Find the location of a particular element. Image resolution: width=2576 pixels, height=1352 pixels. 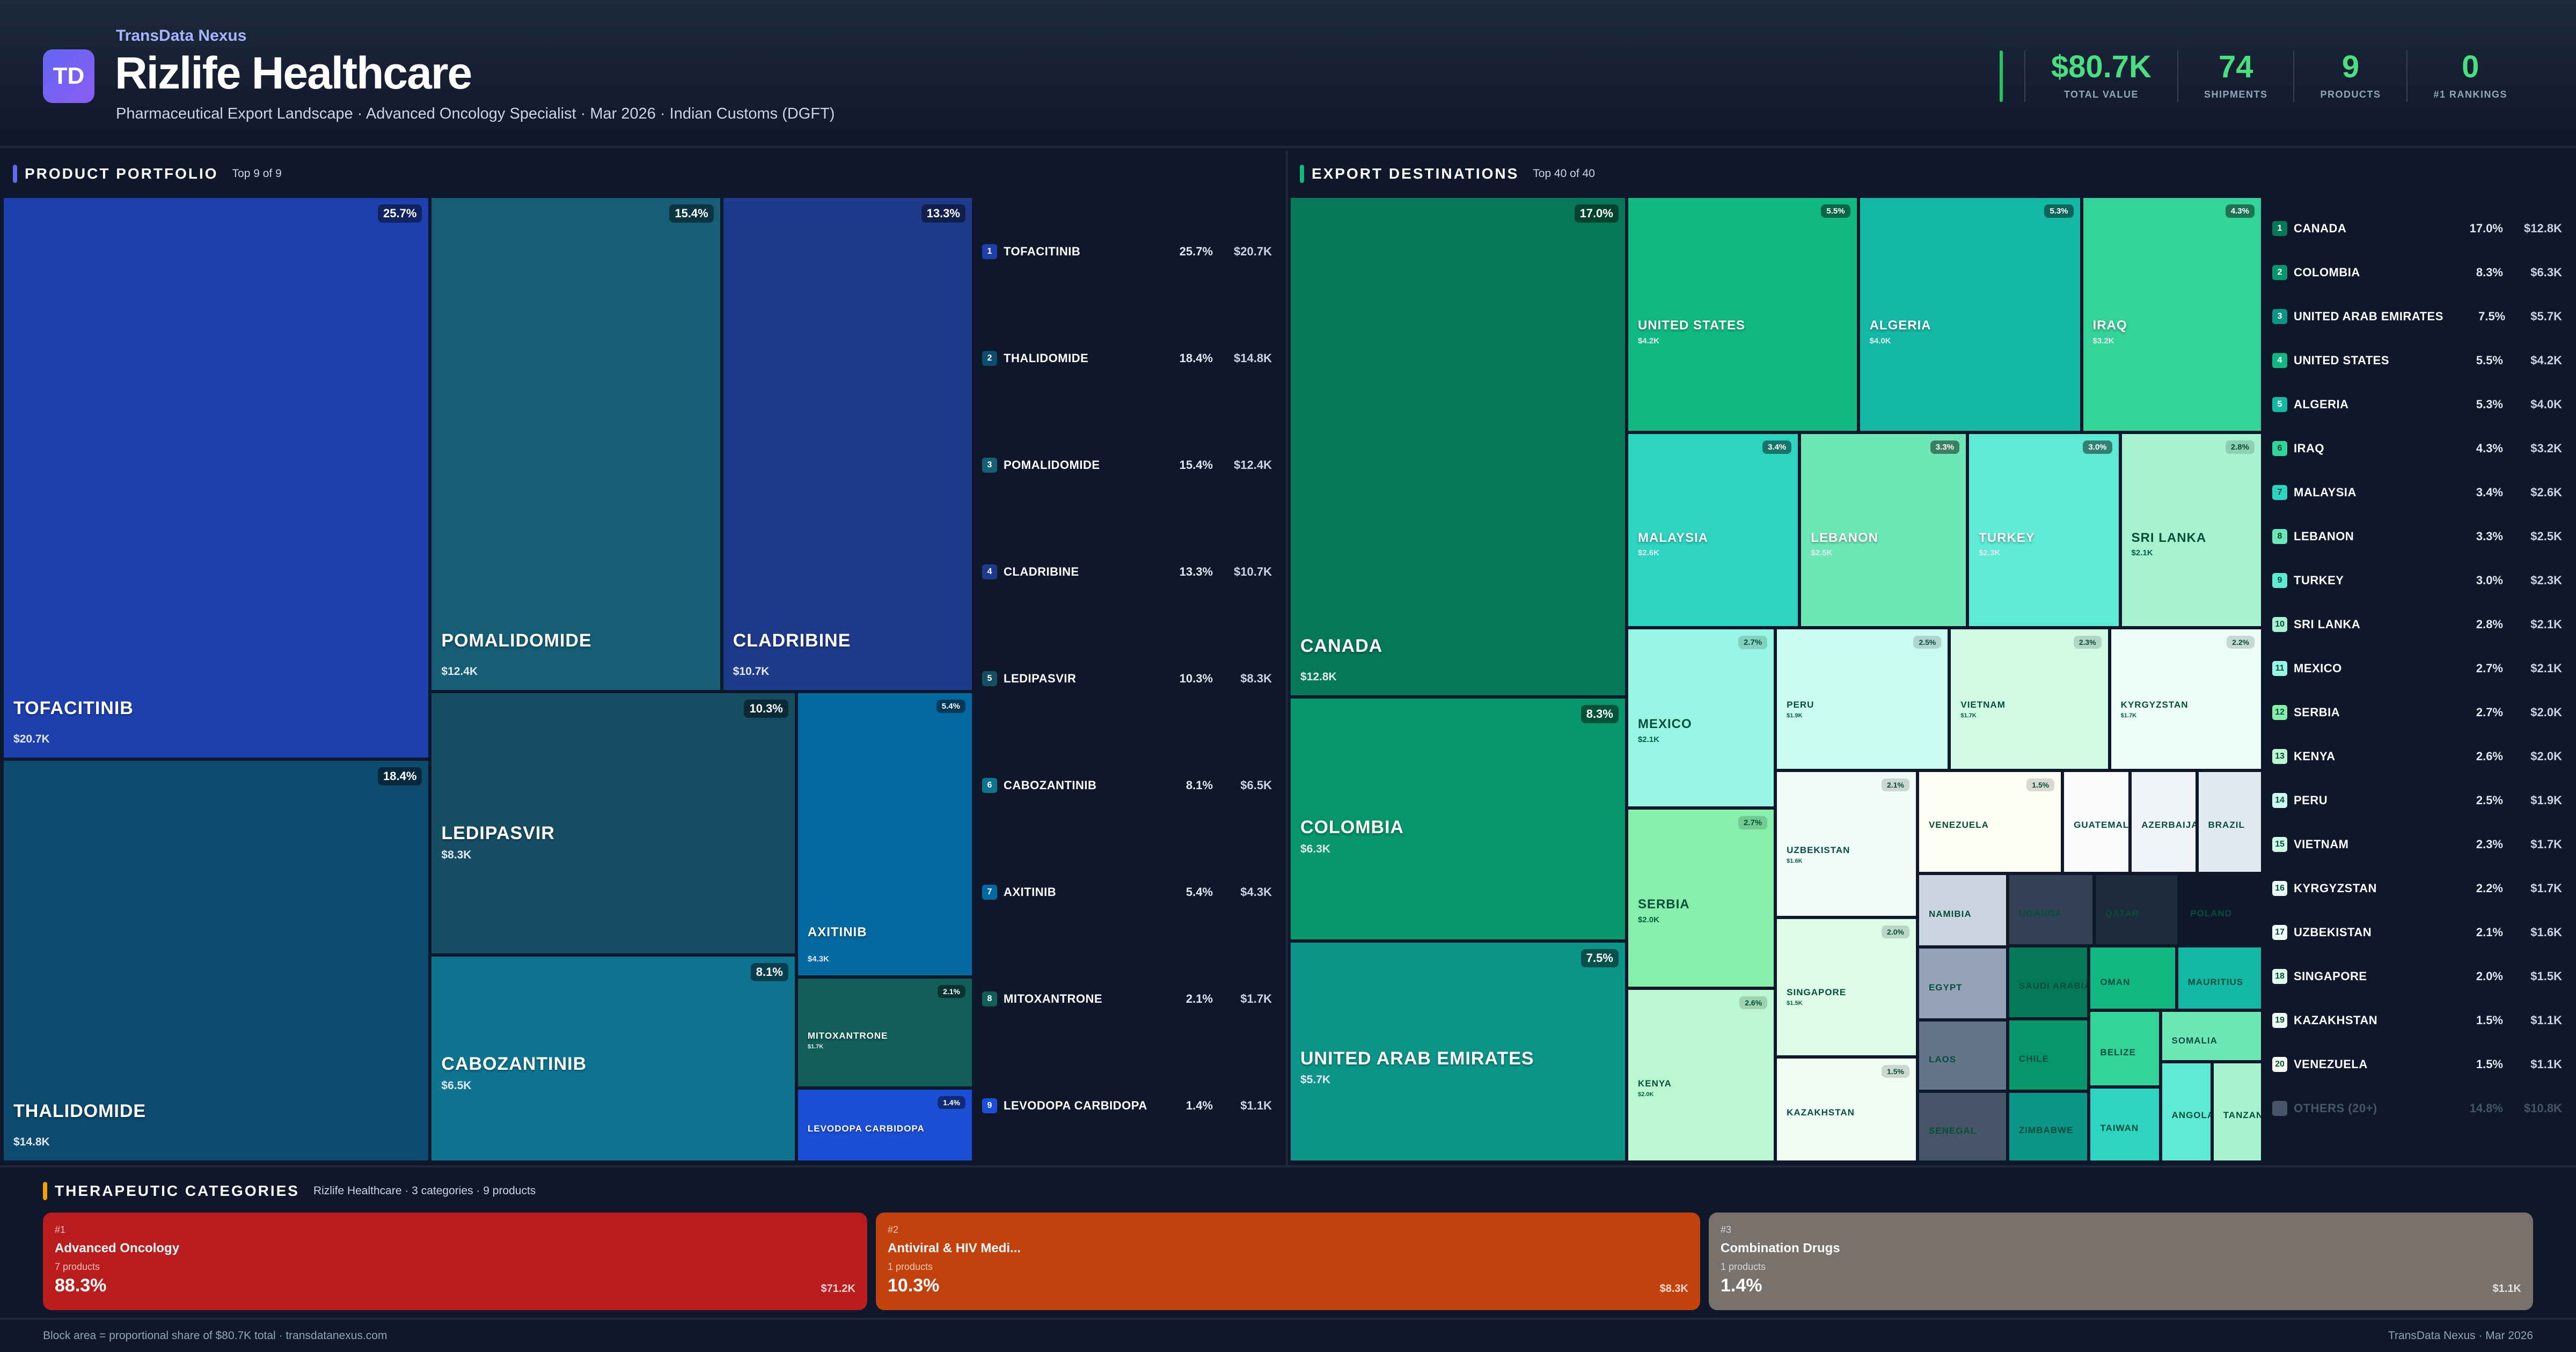

legend-share: 2.7% is located at coordinates (2489, 668).